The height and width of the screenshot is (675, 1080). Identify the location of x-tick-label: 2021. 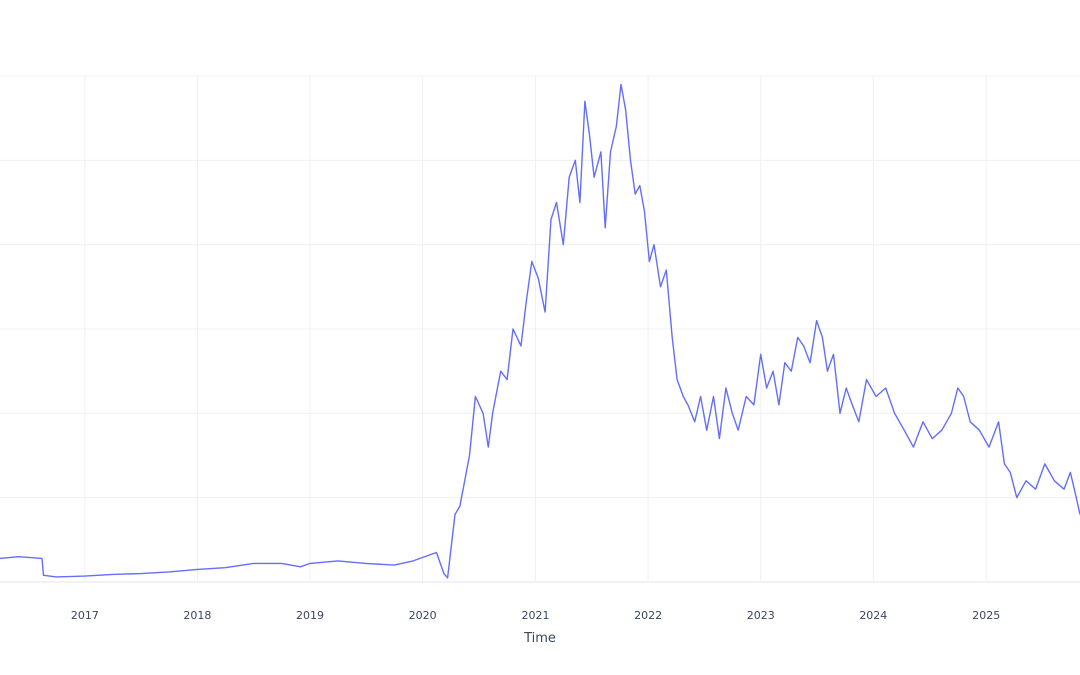
(536, 615).